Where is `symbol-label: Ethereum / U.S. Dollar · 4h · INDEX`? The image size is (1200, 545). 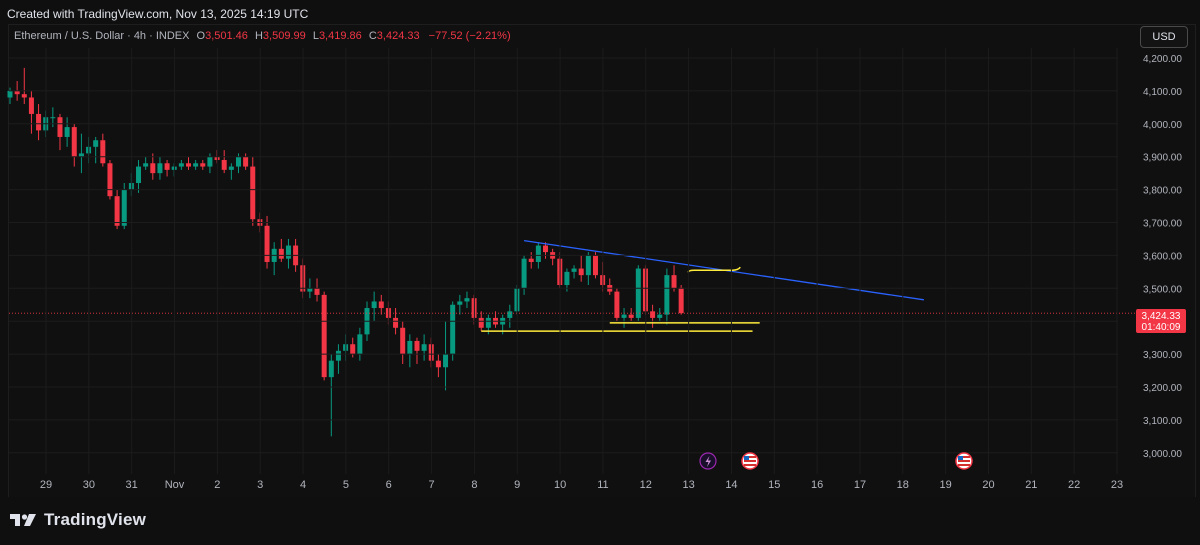
symbol-label: Ethereum / U.S. Dollar · 4h · INDEX is located at coordinates (102, 36).